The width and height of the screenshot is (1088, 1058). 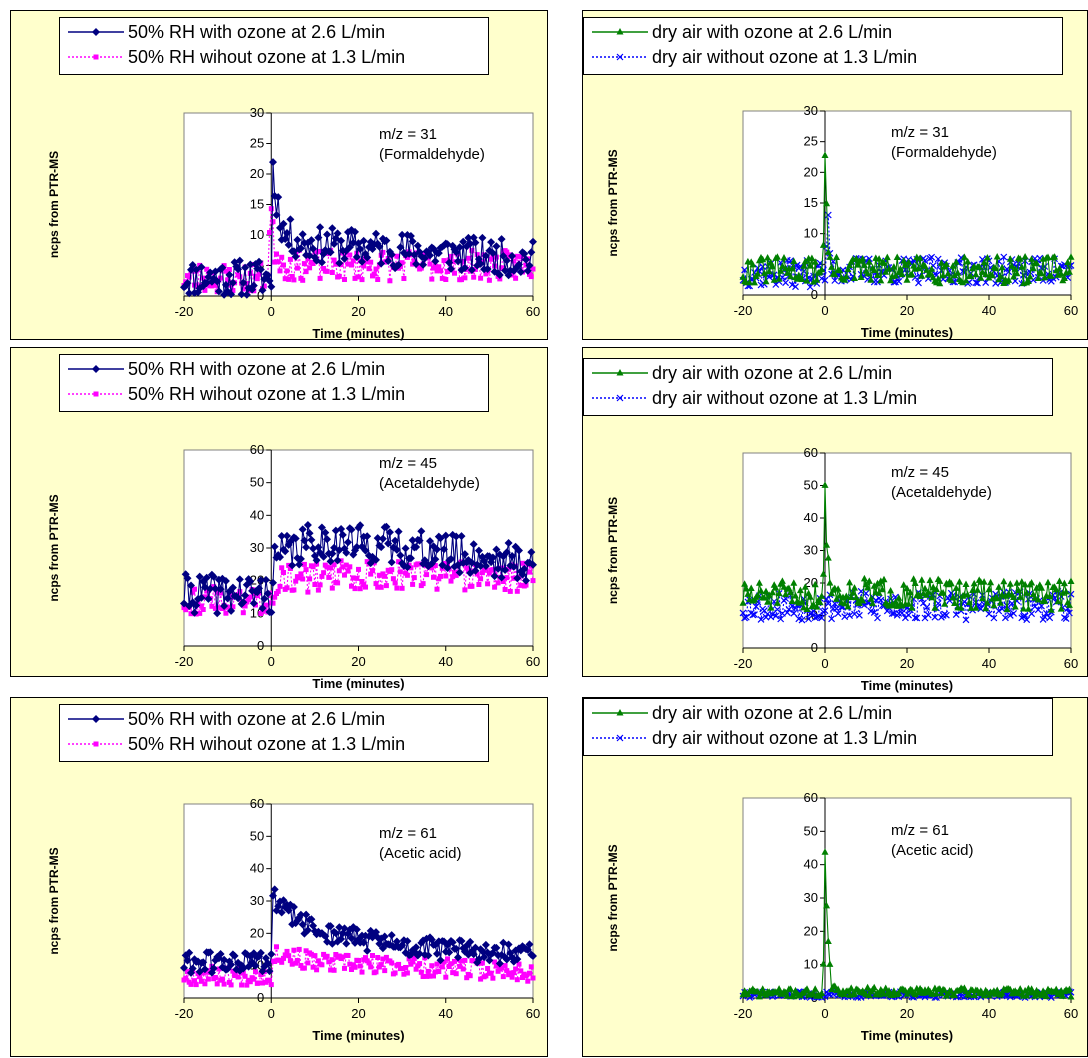 What do you see at coordinates (811, 897) in the screenshot?
I see `y-tick-label: 30` at bounding box center [811, 897].